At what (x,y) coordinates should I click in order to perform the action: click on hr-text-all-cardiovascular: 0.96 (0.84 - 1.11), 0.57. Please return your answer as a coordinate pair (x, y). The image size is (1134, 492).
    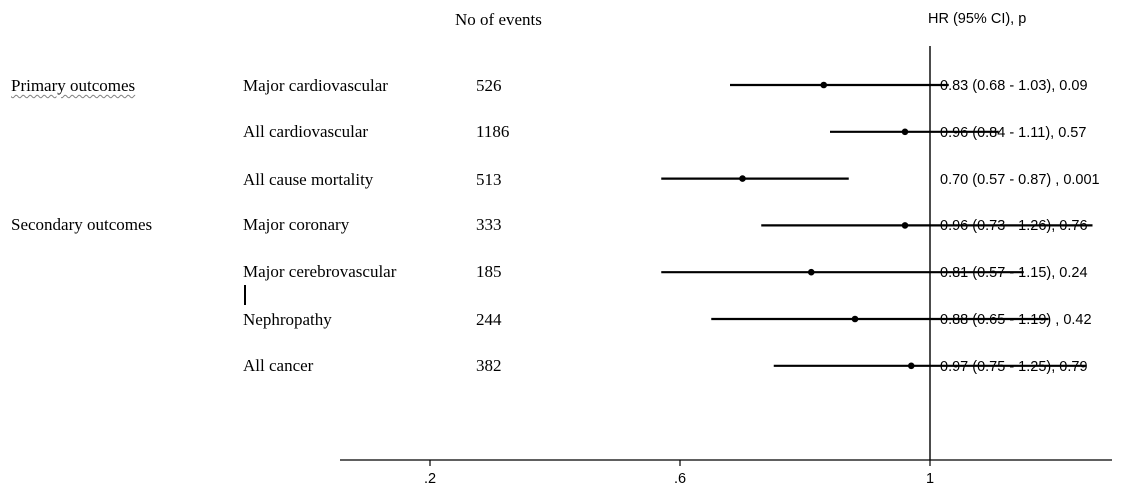
    Looking at the image, I should click on (1013, 133).